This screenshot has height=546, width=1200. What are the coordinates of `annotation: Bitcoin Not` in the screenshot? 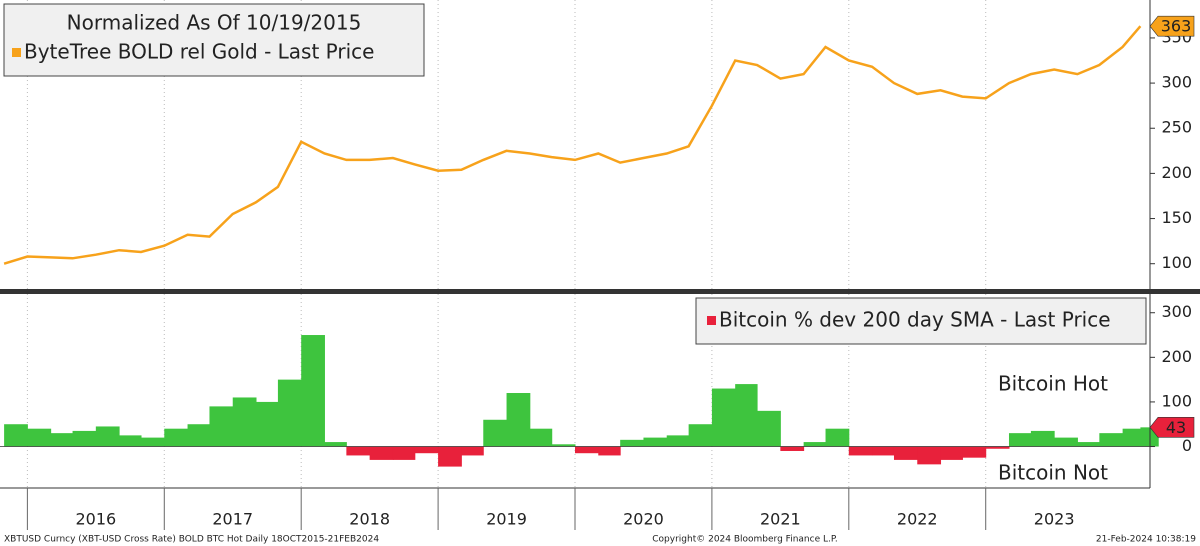 It's located at (1053, 473).